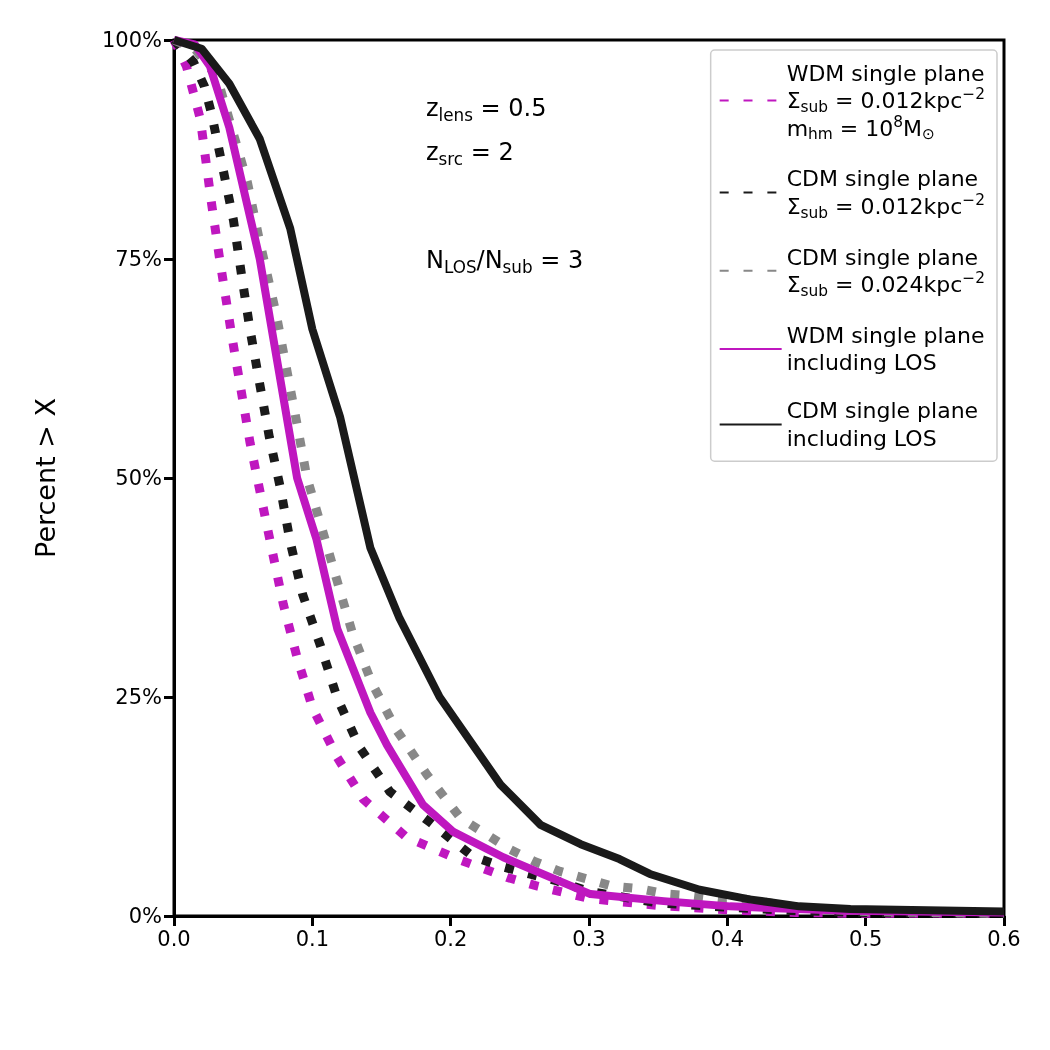  Describe the element at coordinates (131, 40) in the screenshot. I see `y-tick-label: 100%` at that location.